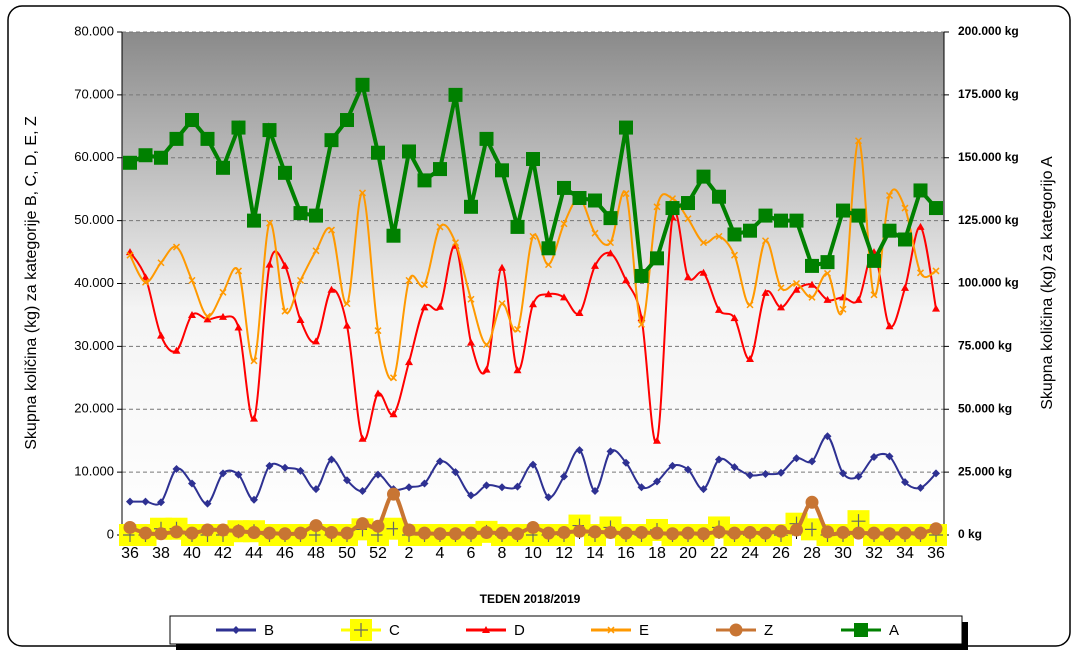  I want to click on y-tick-label: 20.000, so click(94, 408).